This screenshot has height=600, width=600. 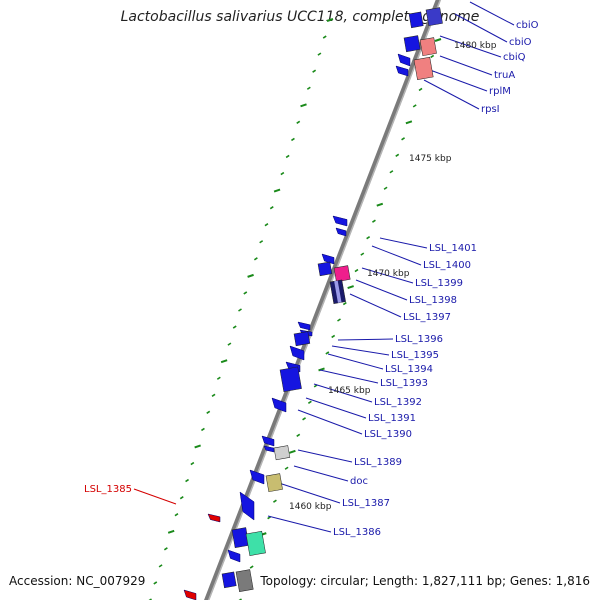 I want to click on gene-label-trua: truA, so click(x=504, y=75).